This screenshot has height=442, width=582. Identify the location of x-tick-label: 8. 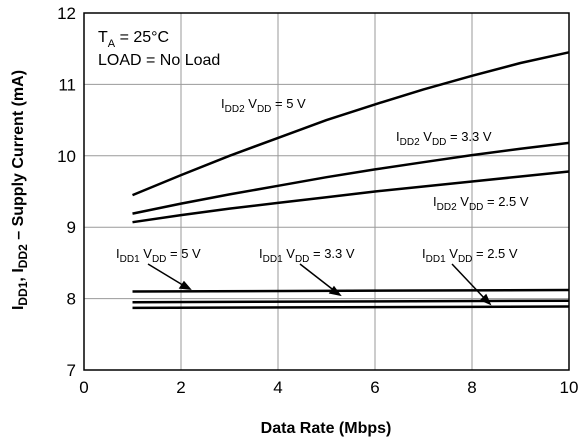
(471, 387).